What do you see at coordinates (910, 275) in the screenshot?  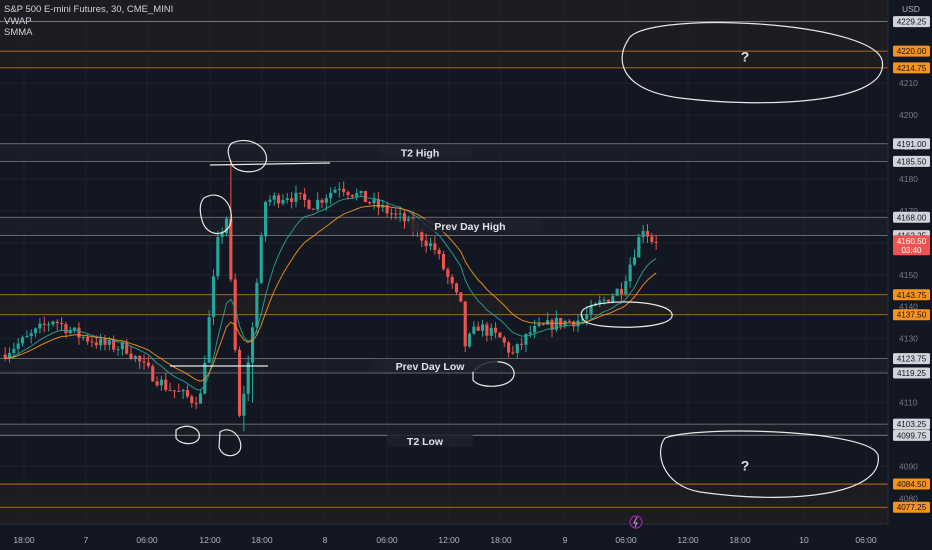 I see `price-scale-background` at bounding box center [910, 275].